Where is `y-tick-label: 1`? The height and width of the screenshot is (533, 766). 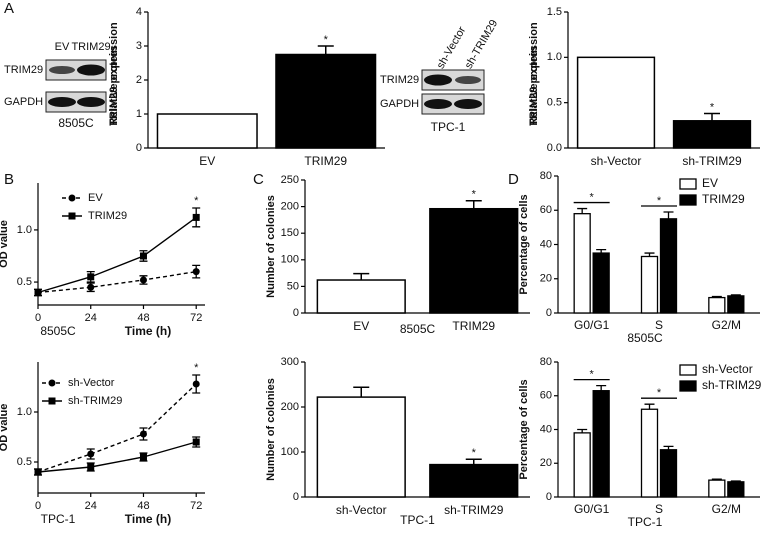
y-tick-label: 1 is located at coordinates (139, 114).